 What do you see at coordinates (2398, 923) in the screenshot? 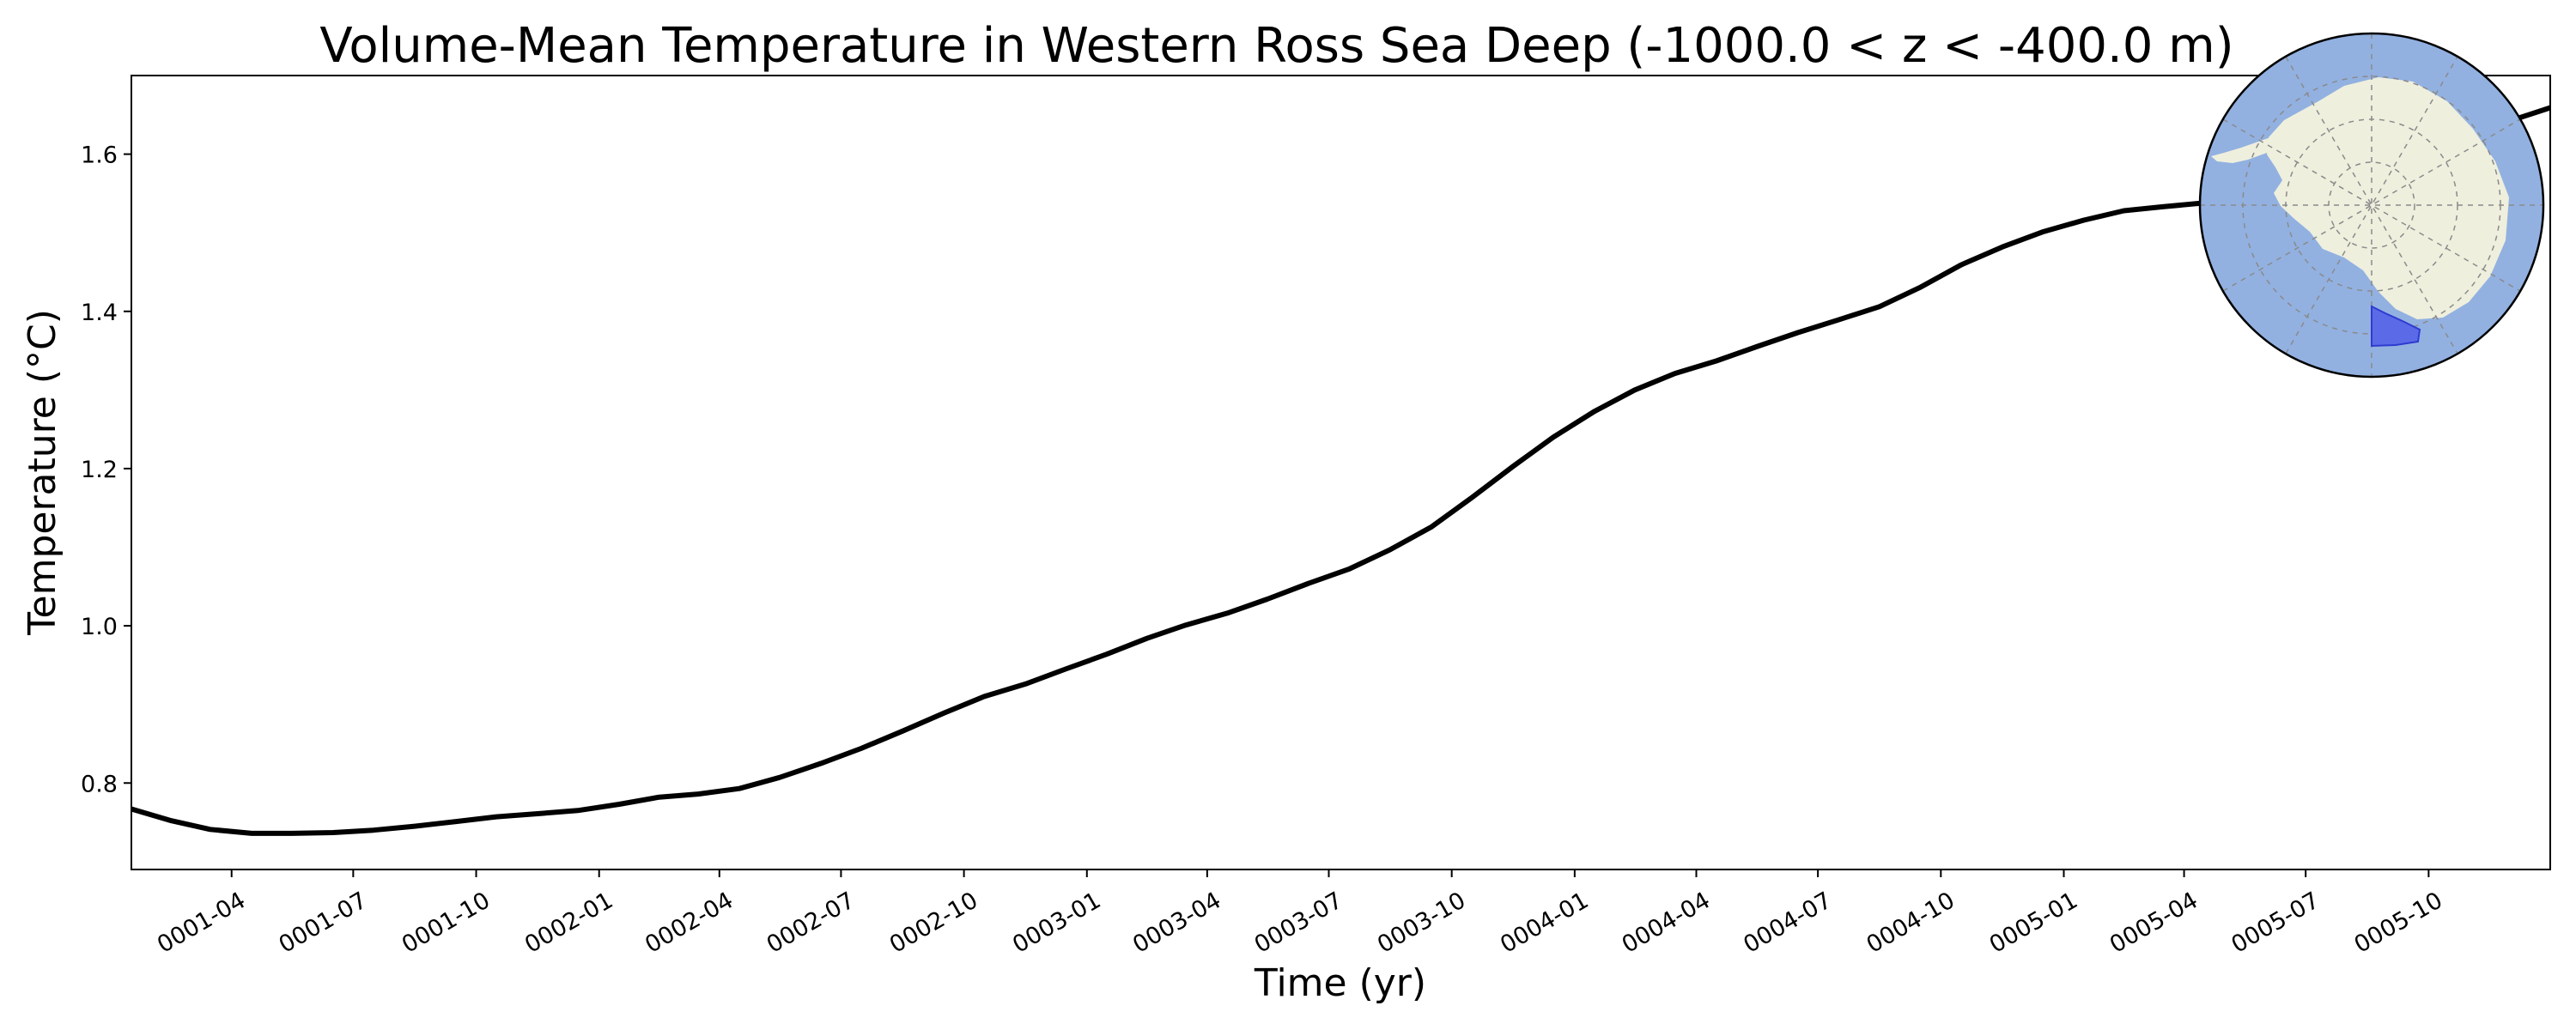
I see `x-tick-label: 0005-10` at bounding box center [2398, 923].